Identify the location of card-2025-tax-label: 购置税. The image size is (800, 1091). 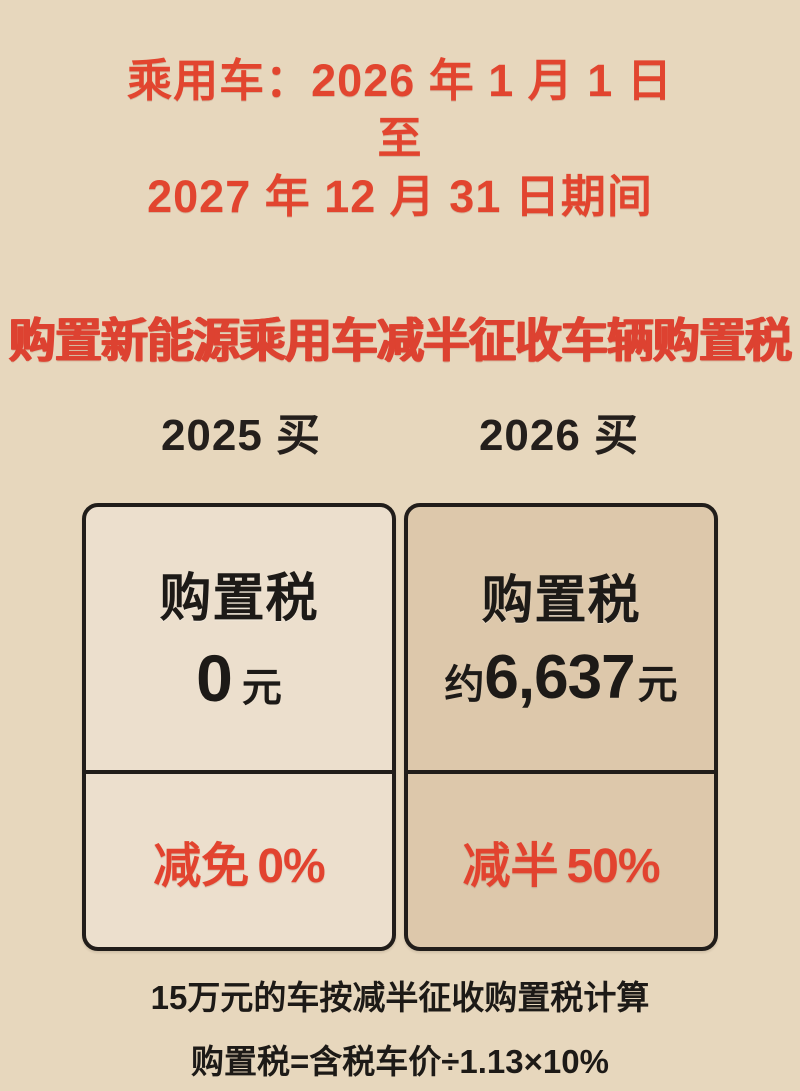
(239, 598).